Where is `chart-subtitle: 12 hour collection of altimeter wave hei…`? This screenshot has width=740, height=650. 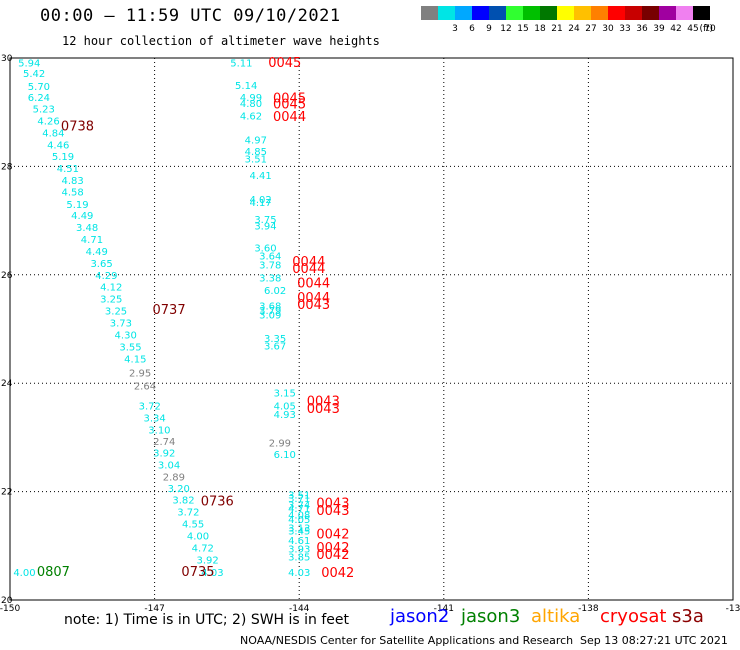 chart-subtitle: 12 hour collection of altimeter wave hei… is located at coordinates (221, 41).